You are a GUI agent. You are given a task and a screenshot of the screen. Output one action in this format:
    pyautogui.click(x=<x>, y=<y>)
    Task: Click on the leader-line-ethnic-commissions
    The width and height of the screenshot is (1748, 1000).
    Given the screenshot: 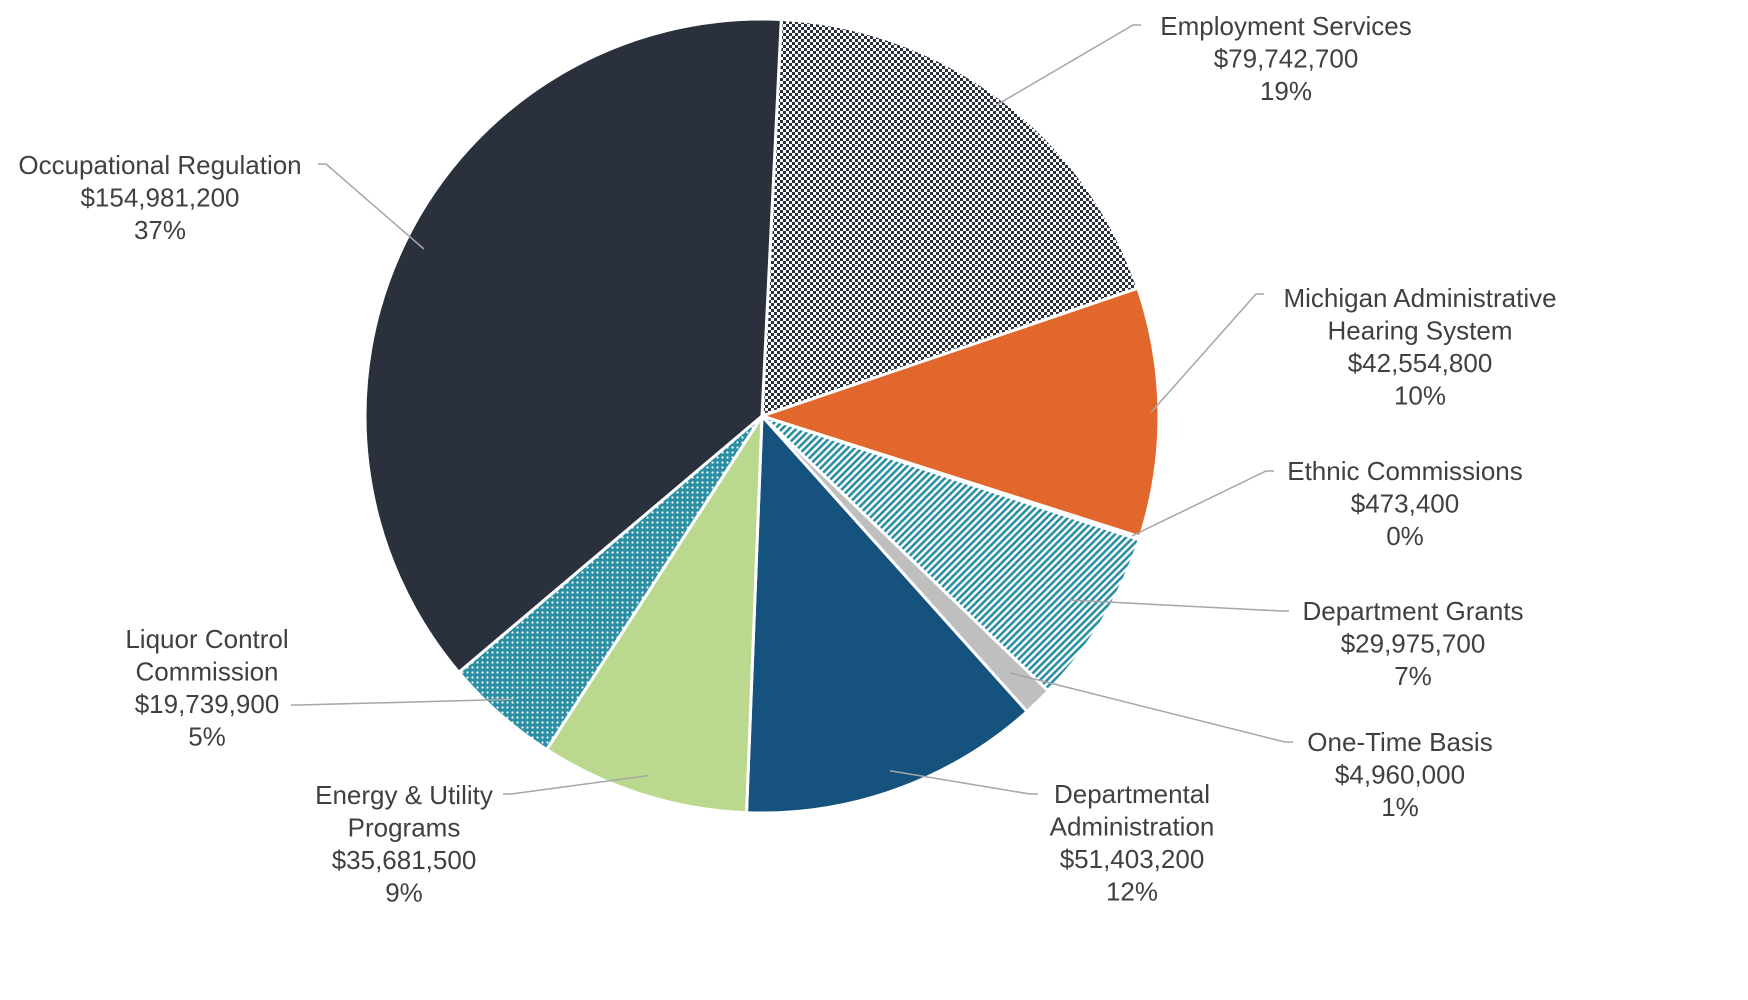 What is the action you would take?
    pyautogui.click(x=1202, y=503)
    